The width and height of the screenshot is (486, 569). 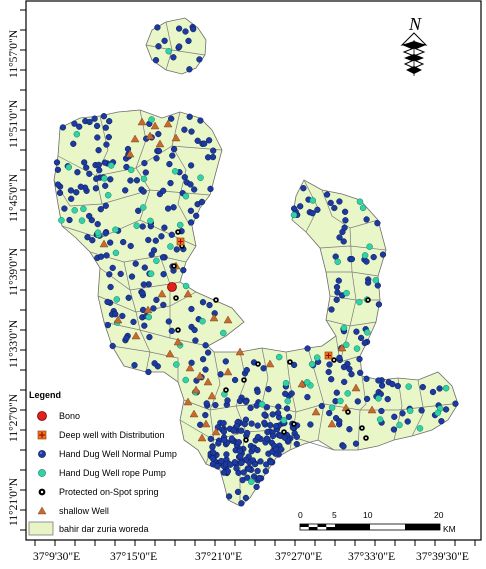 What do you see at coordinates (415, 24) in the screenshot?
I see `north-arrow-letter: N` at bounding box center [415, 24].